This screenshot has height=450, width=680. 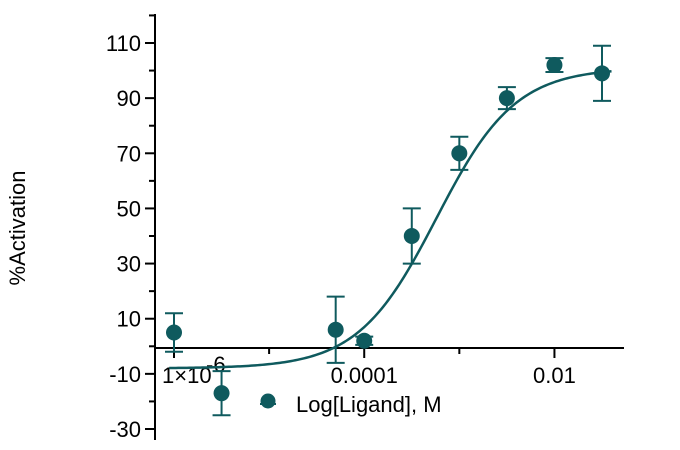 I want to click on y-tick-label: 70, so click(x=129, y=153).